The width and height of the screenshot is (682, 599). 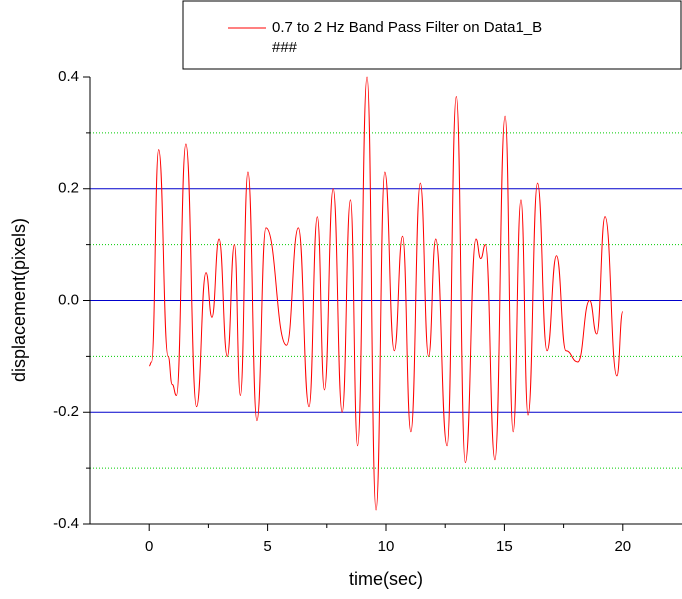 I want to click on x-tick-label: 20, so click(x=622, y=546).